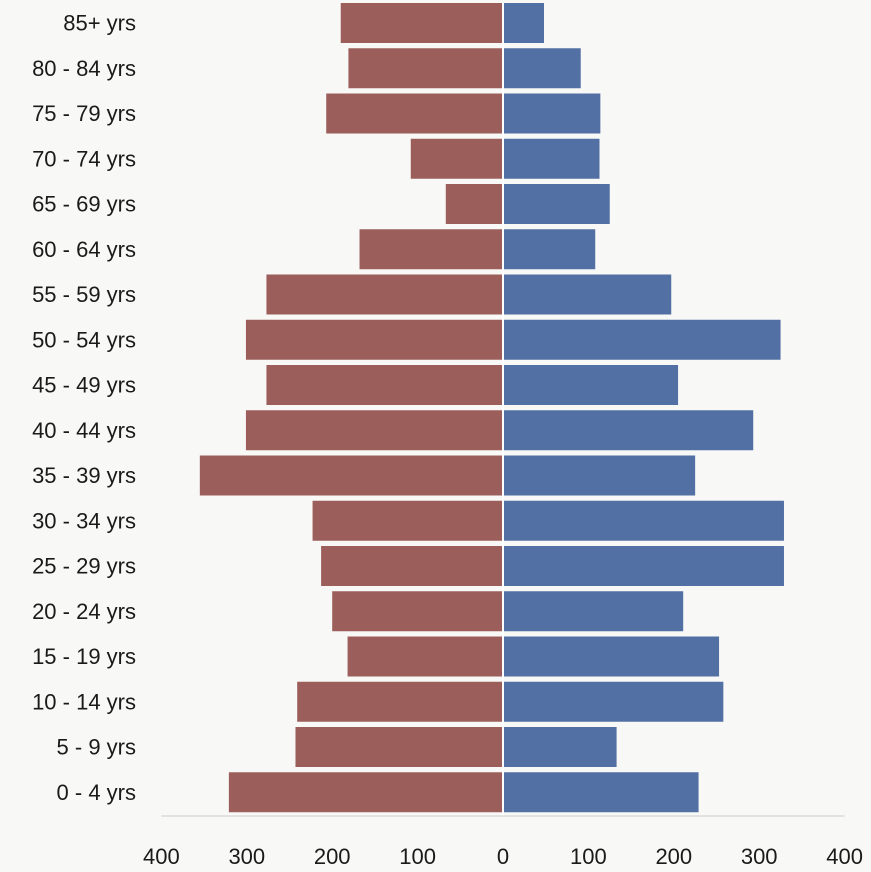  Describe the element at coordinates (84, 566) in the screenshot. I see `category-label-12: 25 - 29 yrs` at that location.